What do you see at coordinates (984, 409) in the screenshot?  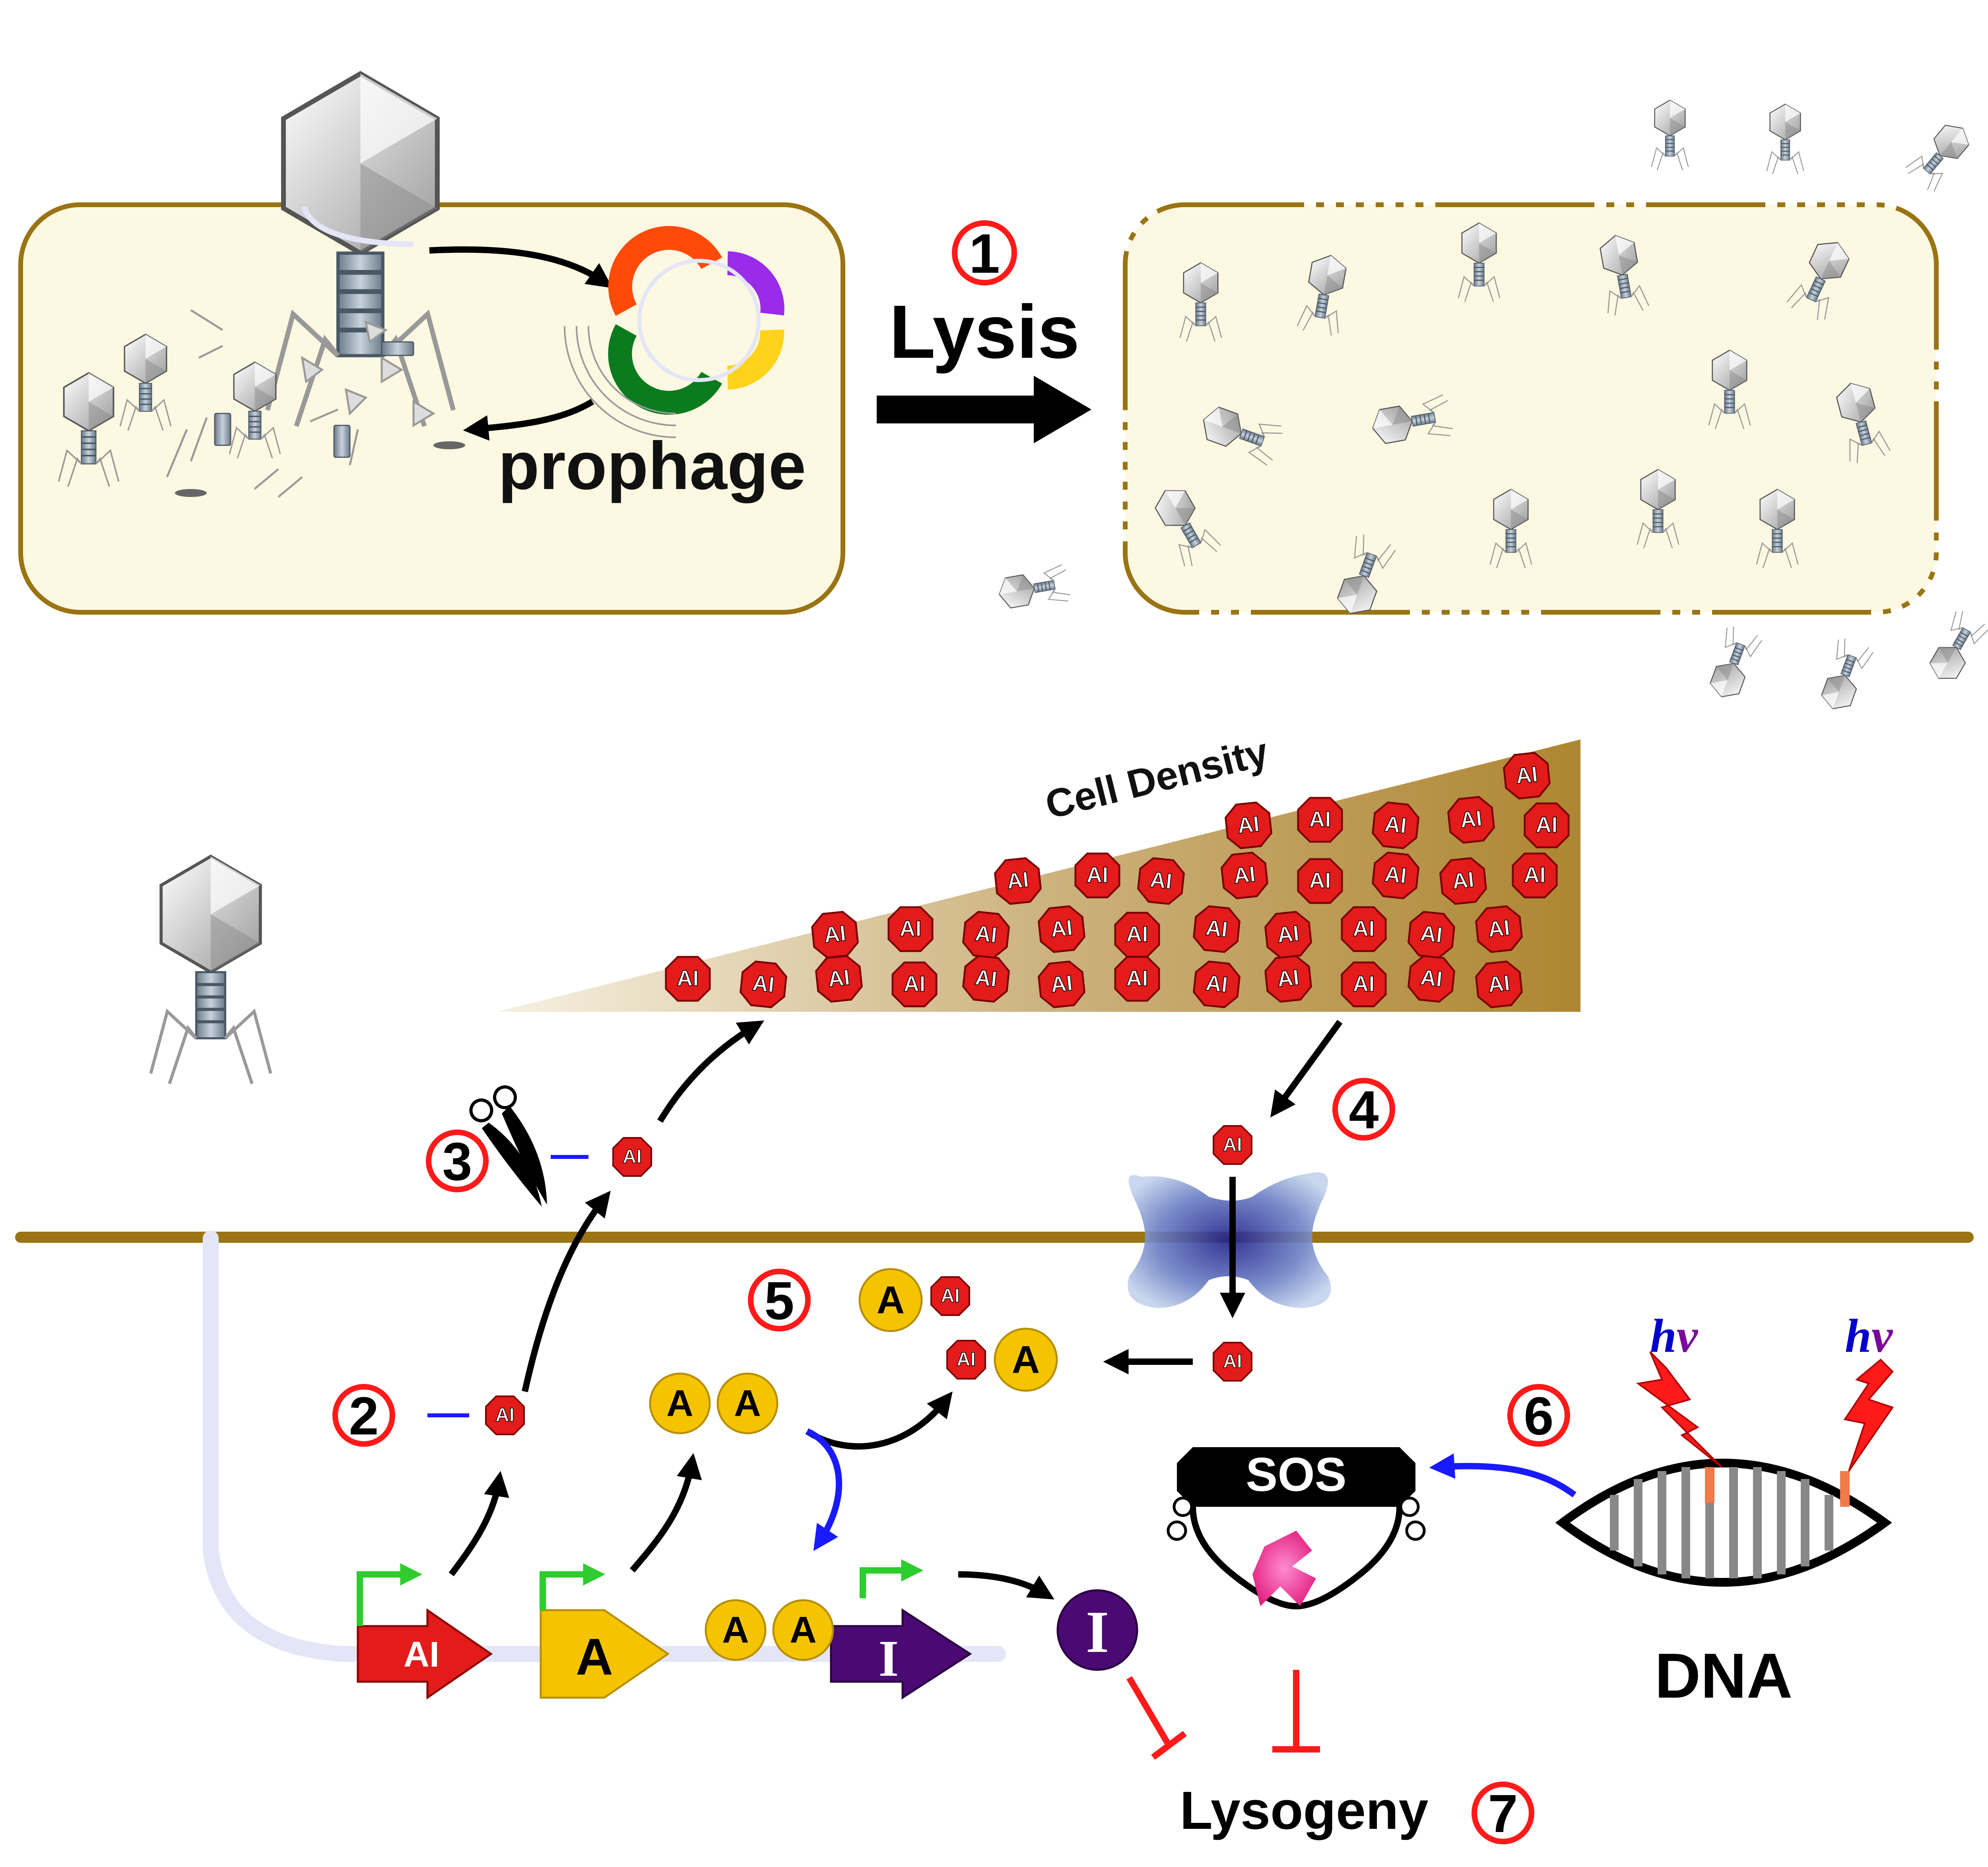 I see `lysis-arrow` at bounding box center [984, 409].